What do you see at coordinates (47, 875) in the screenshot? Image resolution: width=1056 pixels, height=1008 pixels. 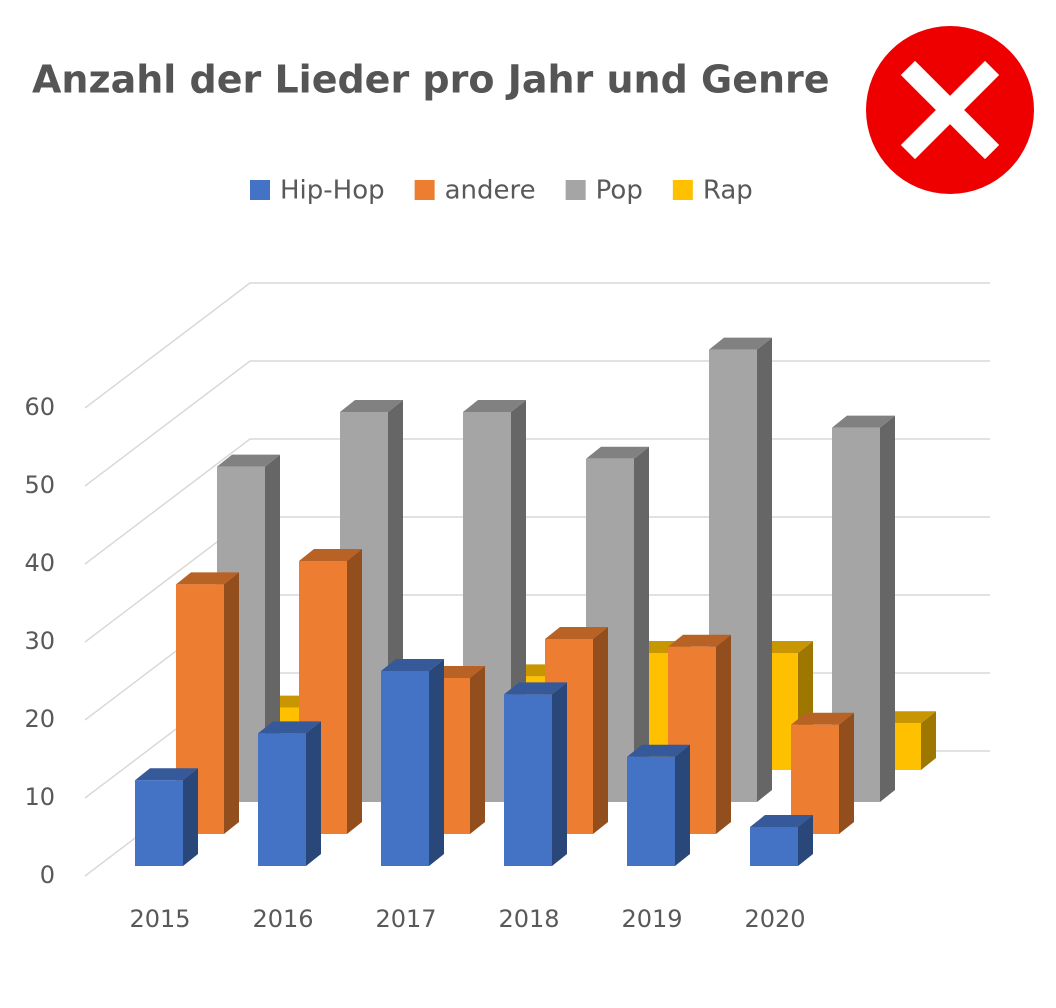 I see `y-tick-label: 0` at bounding box center [47, 875].